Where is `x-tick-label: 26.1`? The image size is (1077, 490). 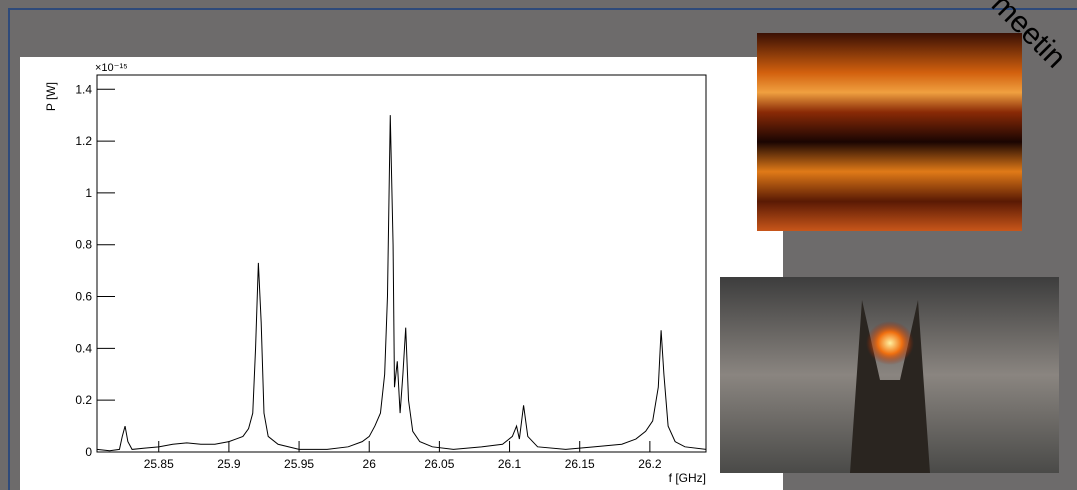 x-tick-label: 26.1 is located at coordinates (510, 464).